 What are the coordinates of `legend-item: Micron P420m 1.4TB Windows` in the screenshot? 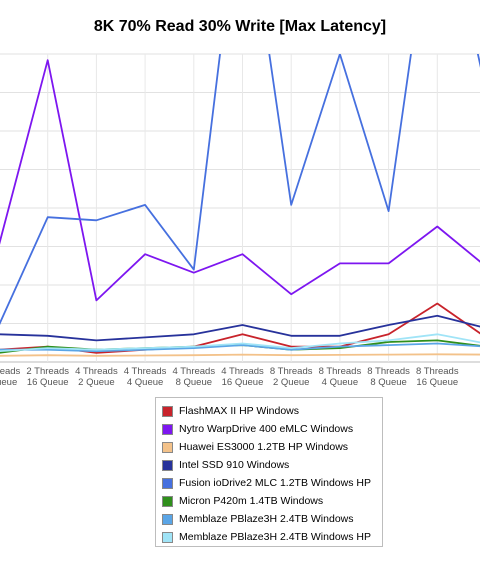 It's located at (272, 501).